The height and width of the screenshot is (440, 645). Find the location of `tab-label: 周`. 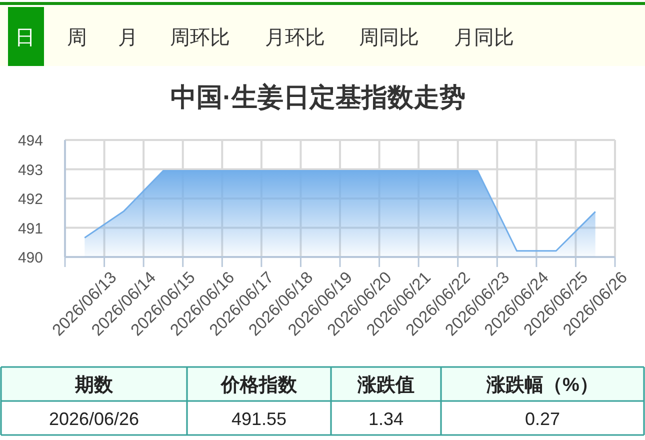

tab-label: 周 is located at coordinates (77, 38).